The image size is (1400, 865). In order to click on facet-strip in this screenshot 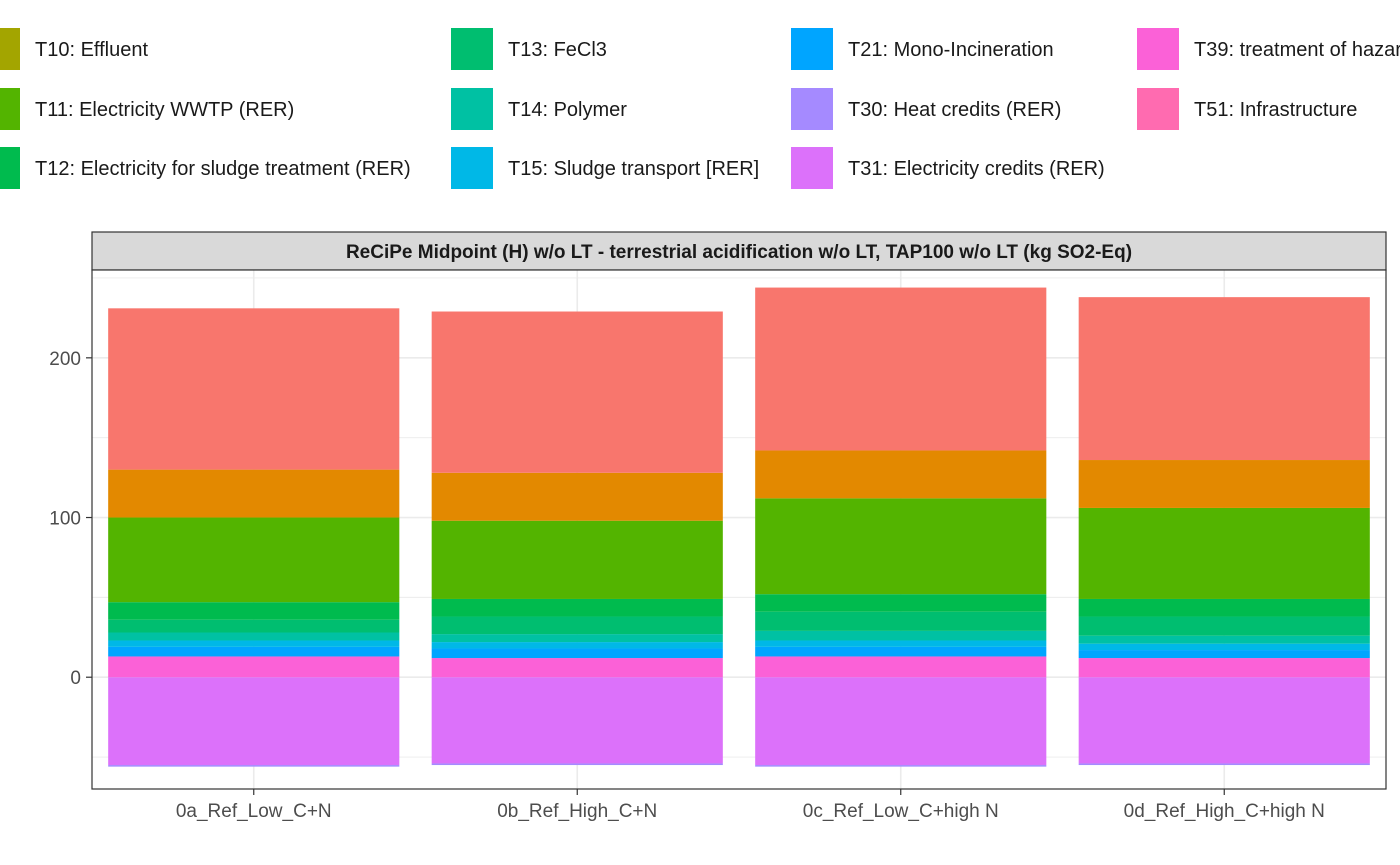, I will do `click(739, 251)`.